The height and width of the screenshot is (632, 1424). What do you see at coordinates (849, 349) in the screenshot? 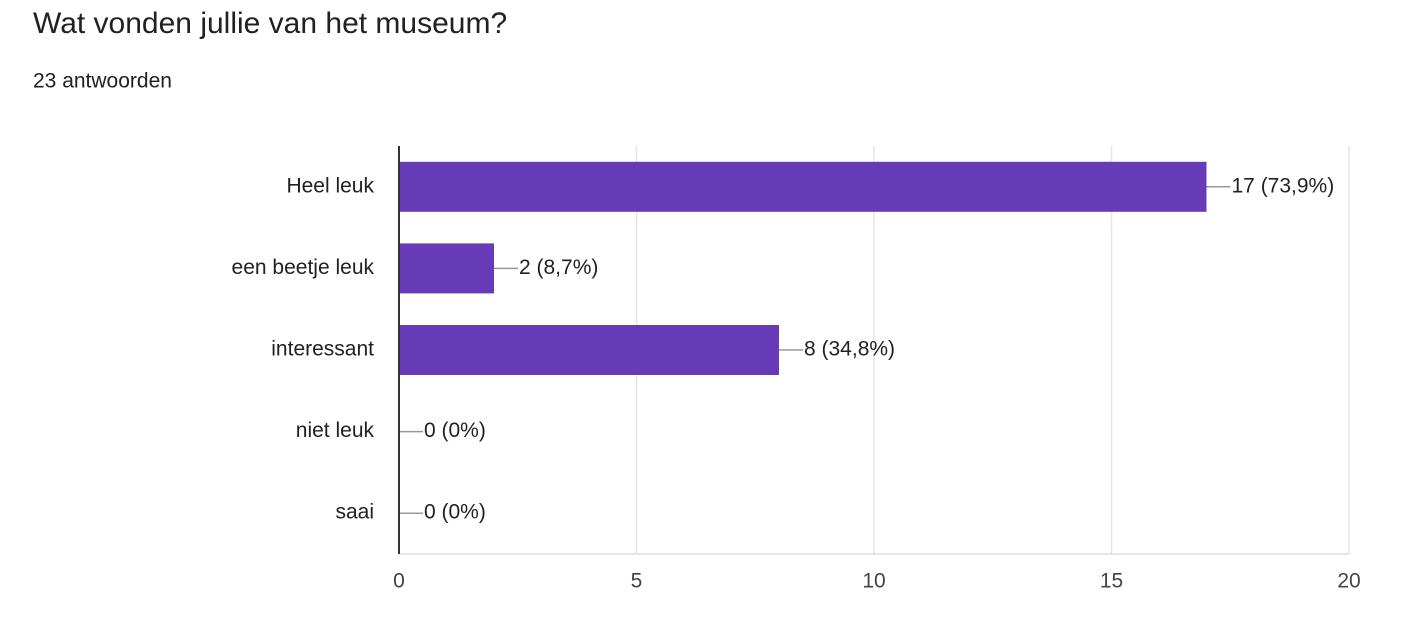
I see `value-label: 8 (34,8%)` at bounding box center [849, 349].